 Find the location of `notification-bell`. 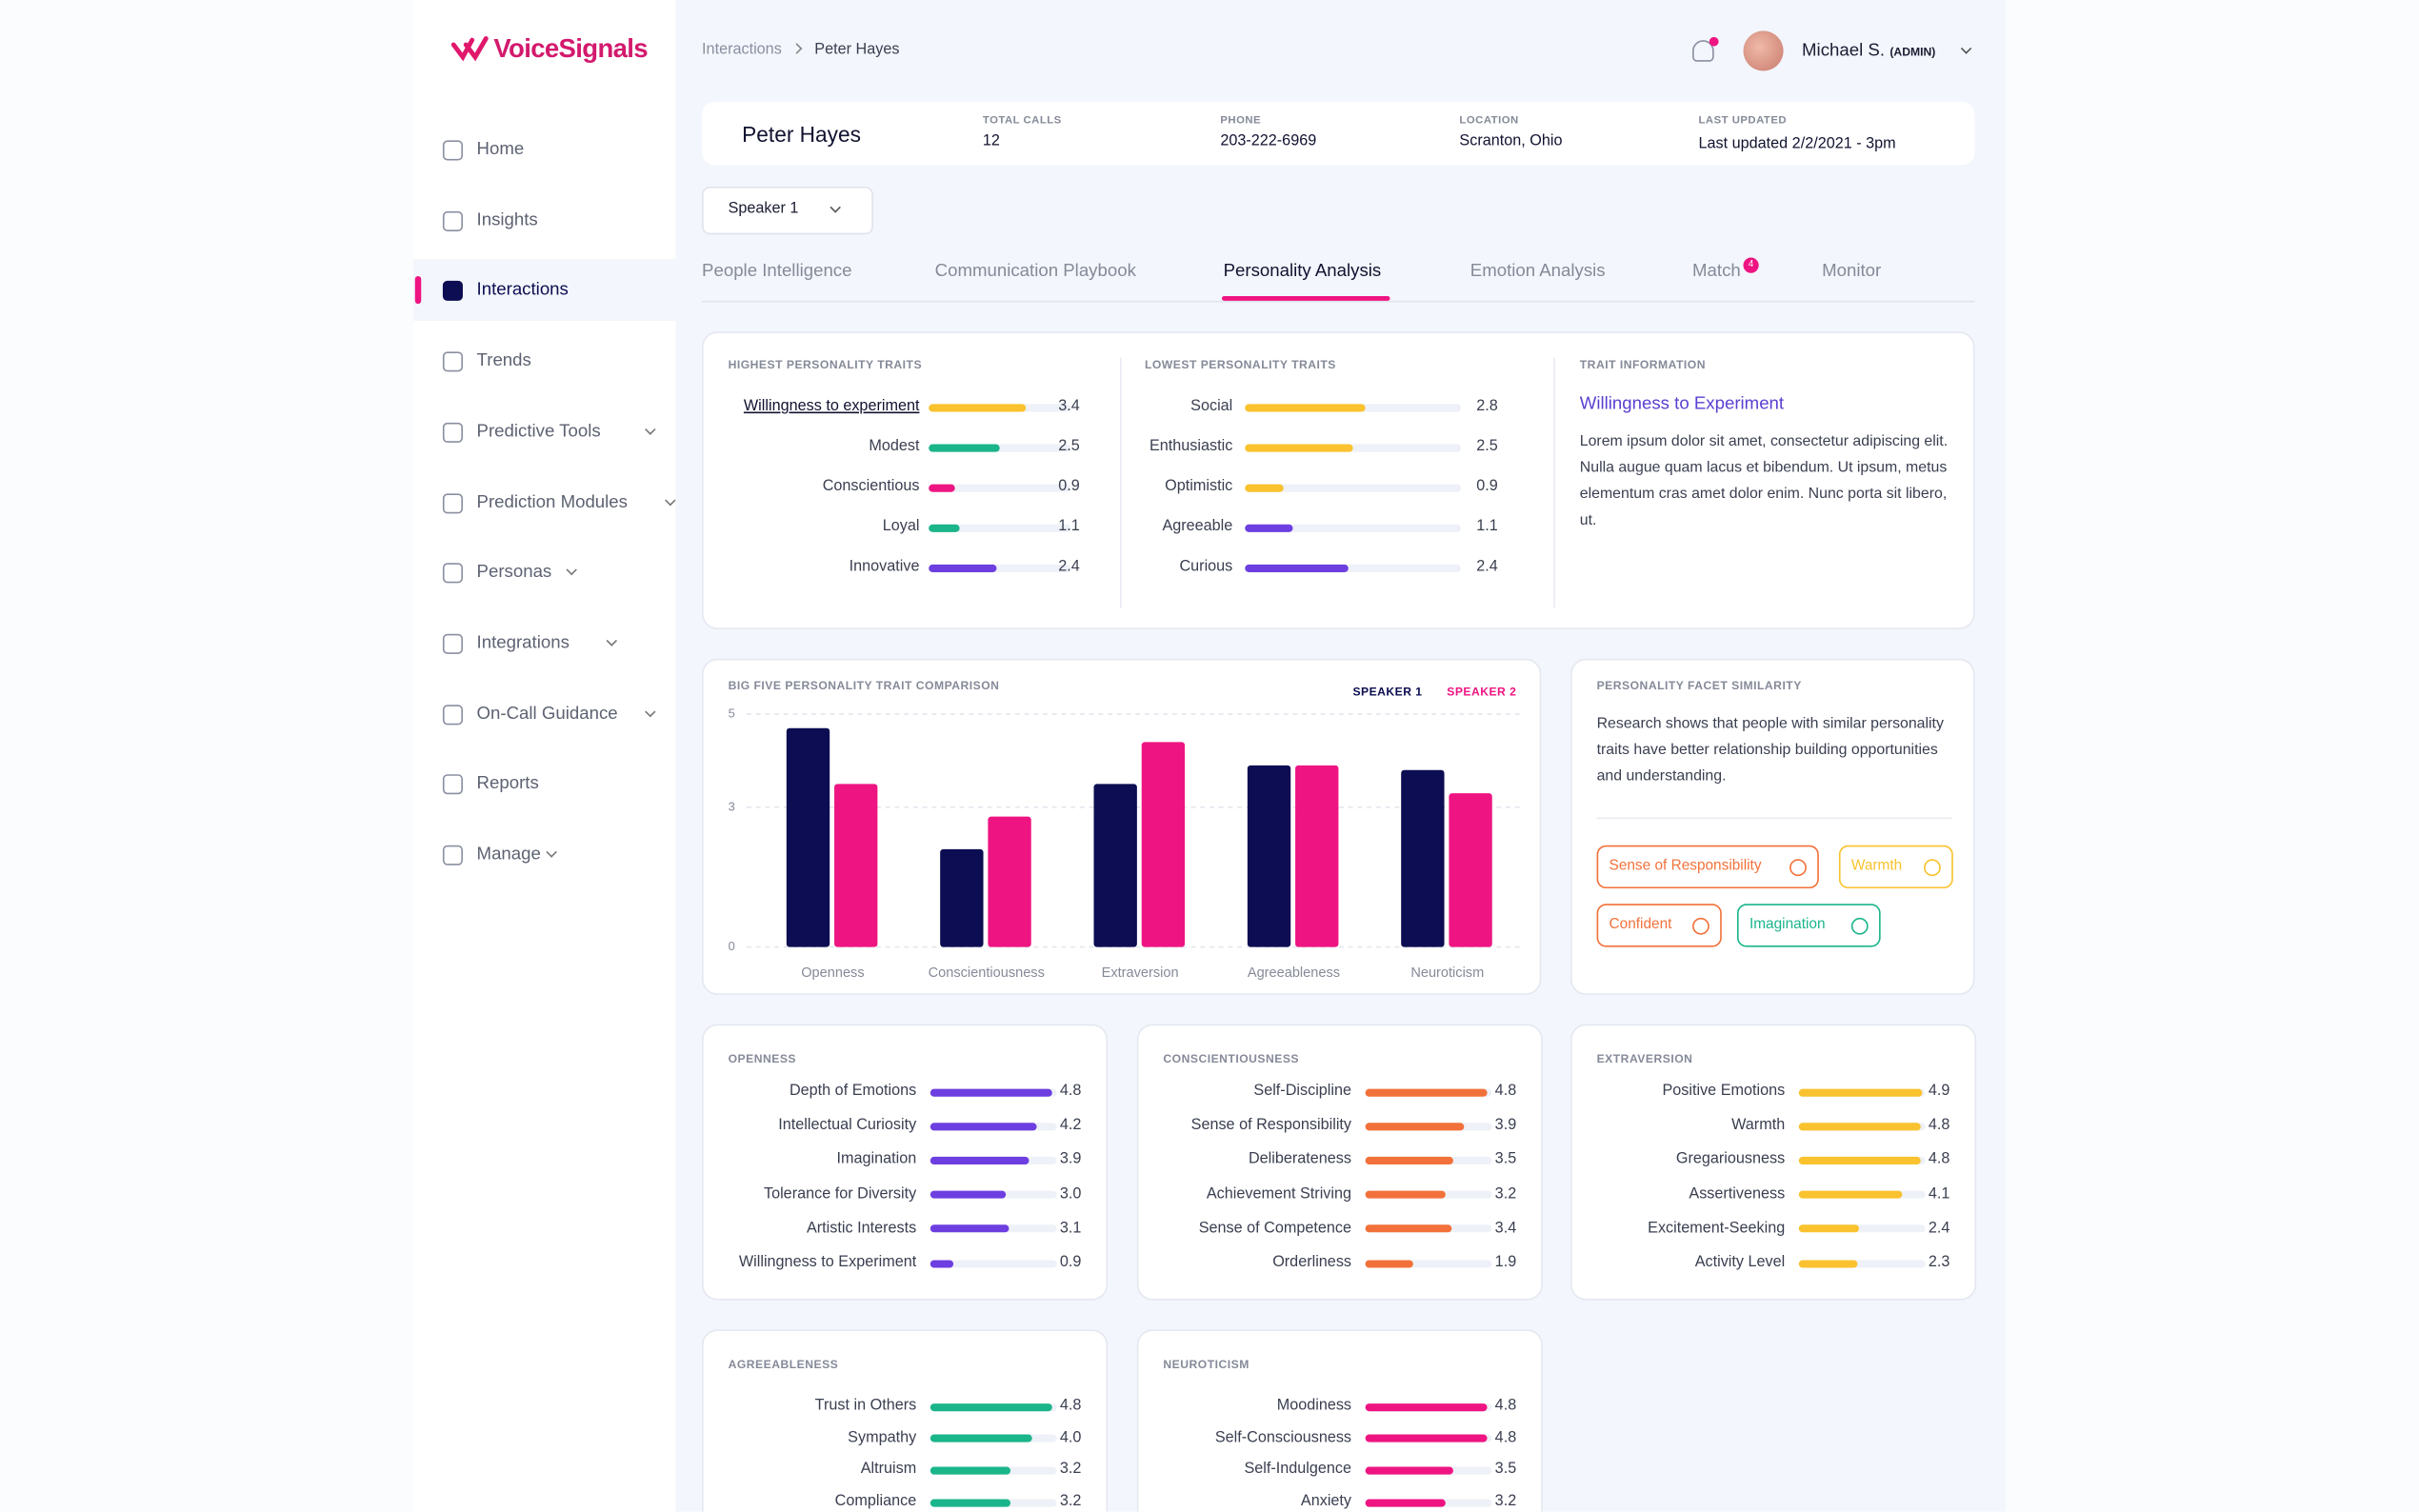

notification-bell is located at coordinates (1703, 51).